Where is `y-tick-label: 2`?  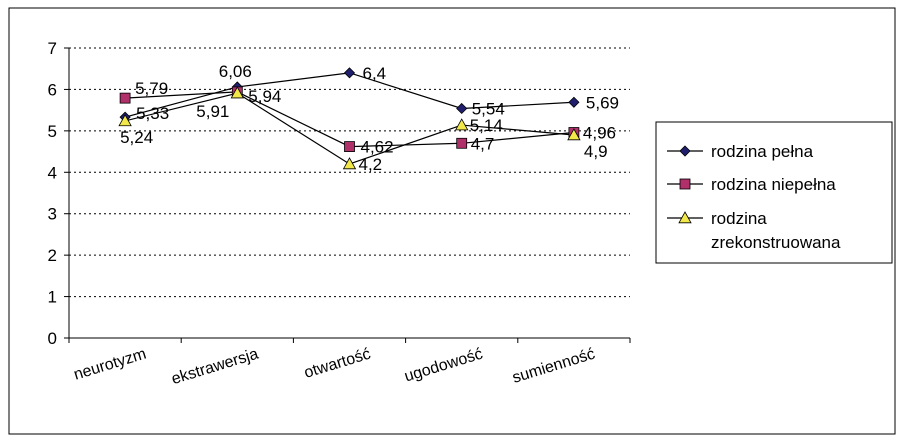 y-tick-label: 2 is located at coordinates (52, 255).